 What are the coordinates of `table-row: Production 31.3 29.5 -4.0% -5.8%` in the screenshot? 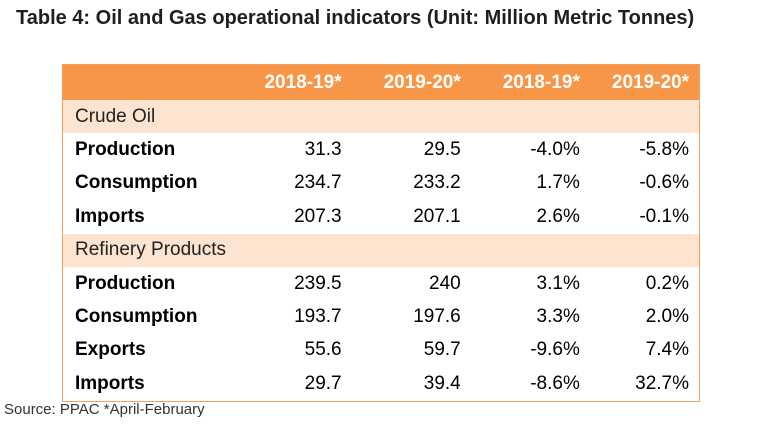 It's located at (381, 149).